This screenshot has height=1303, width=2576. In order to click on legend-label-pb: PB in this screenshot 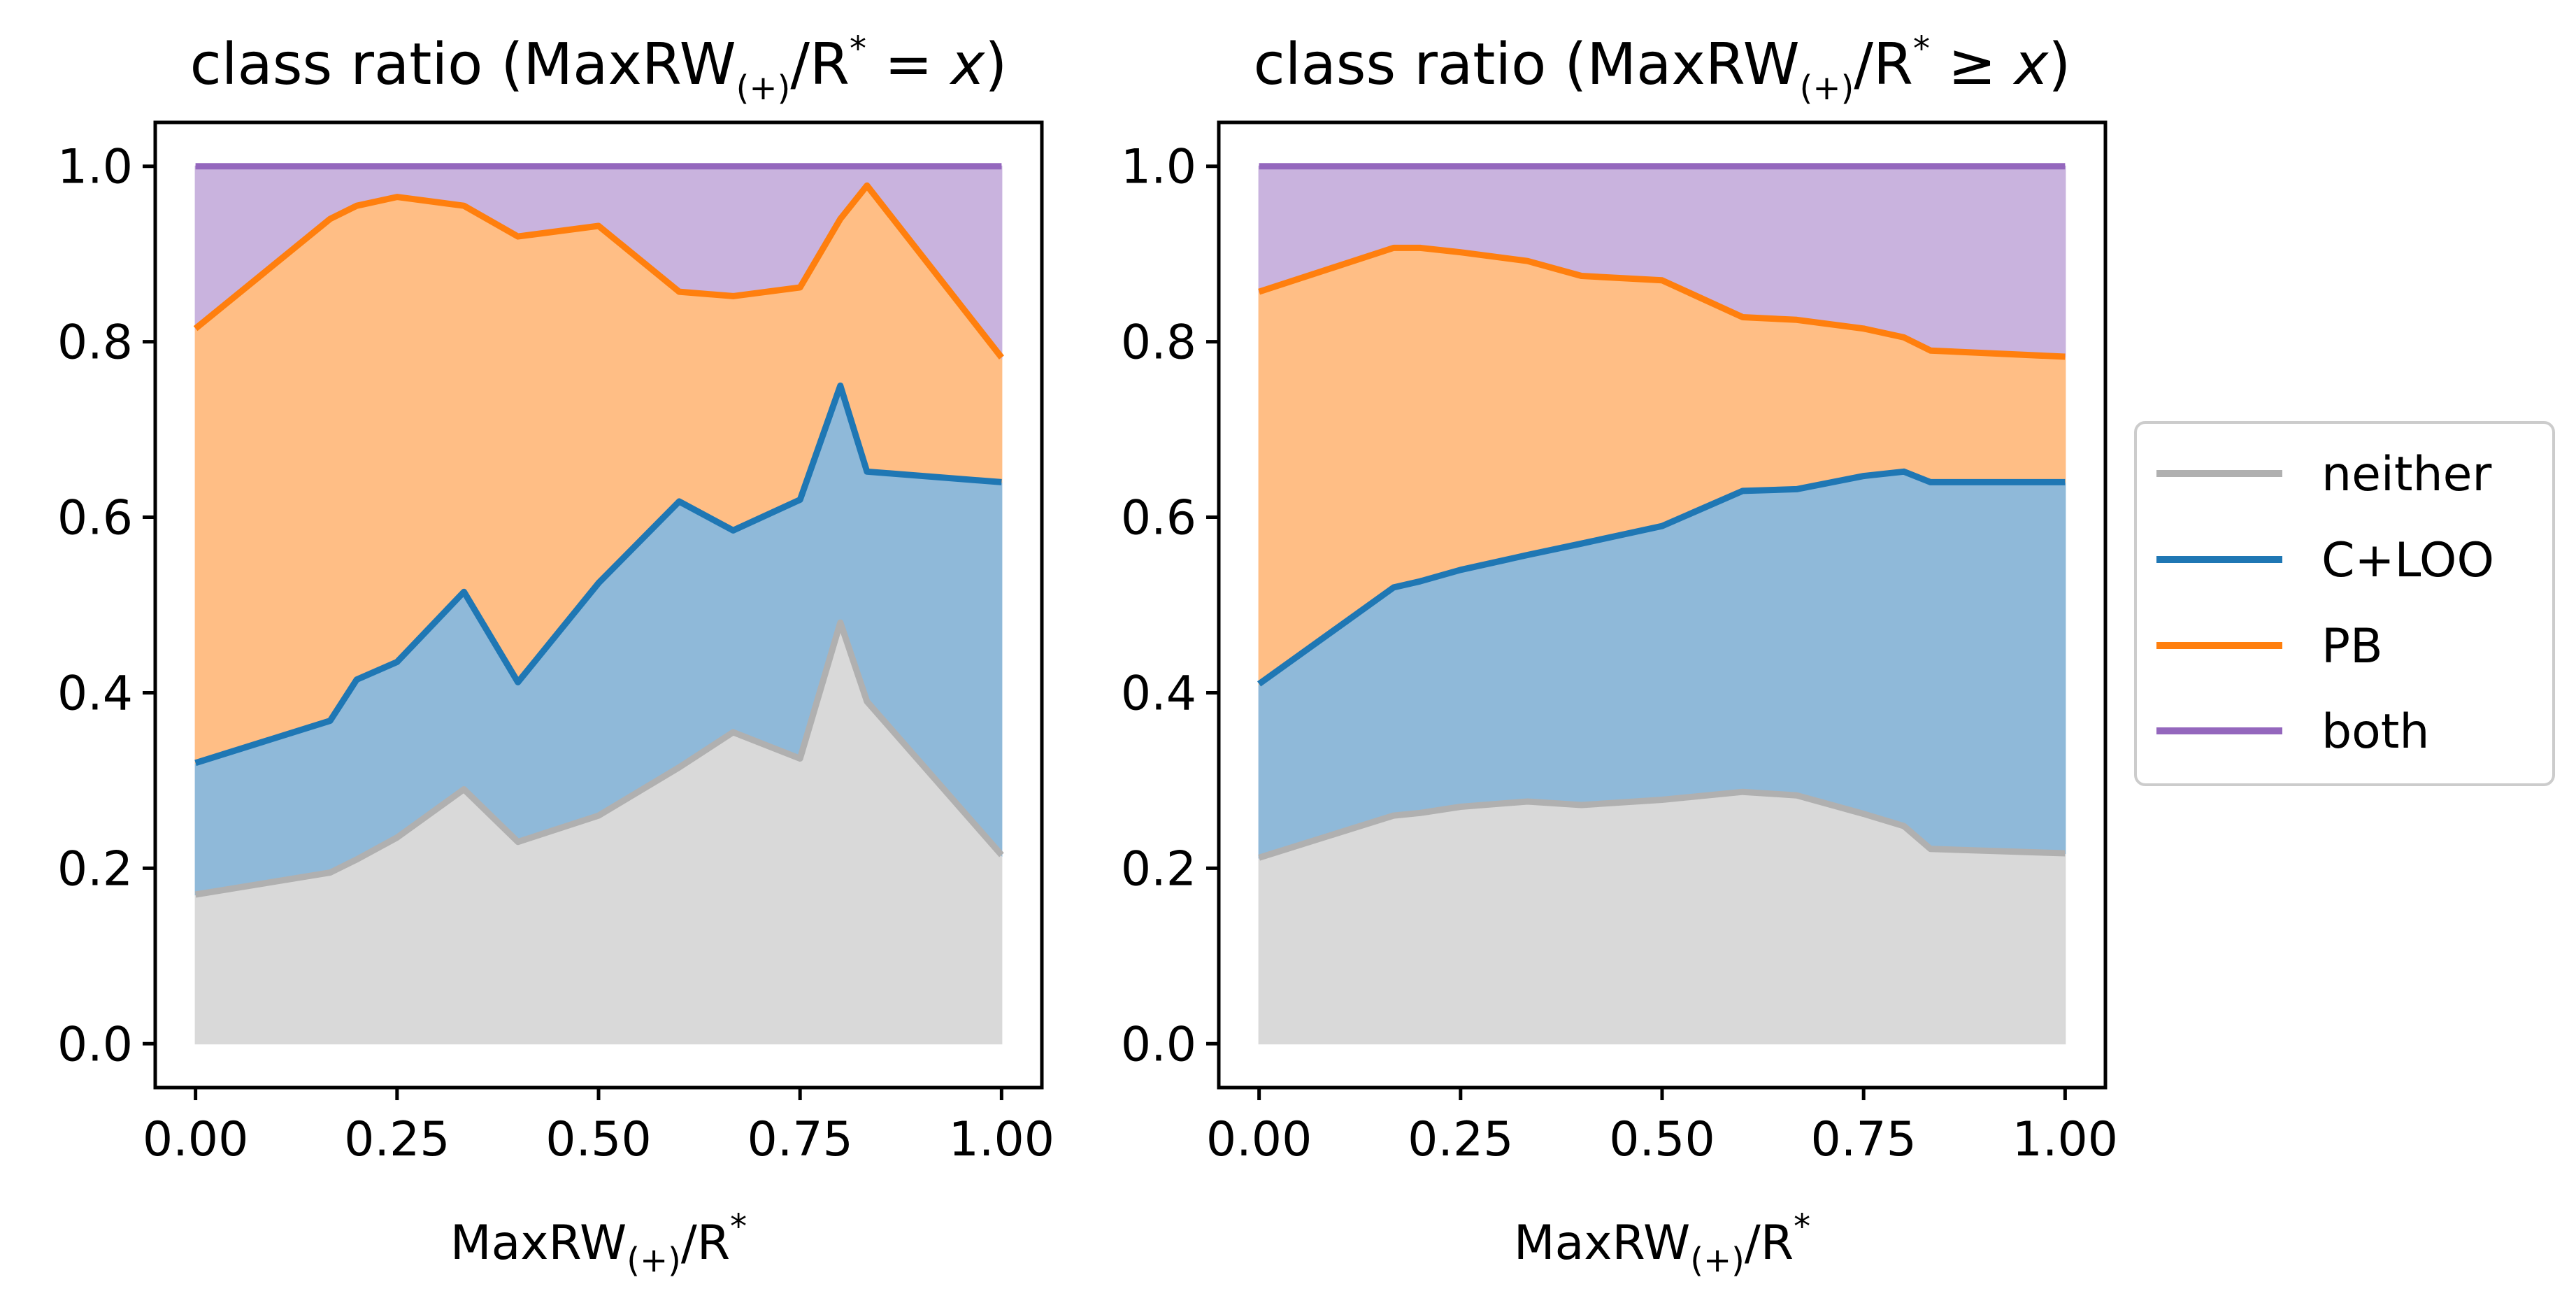, I will do `click(2352, 646)`.